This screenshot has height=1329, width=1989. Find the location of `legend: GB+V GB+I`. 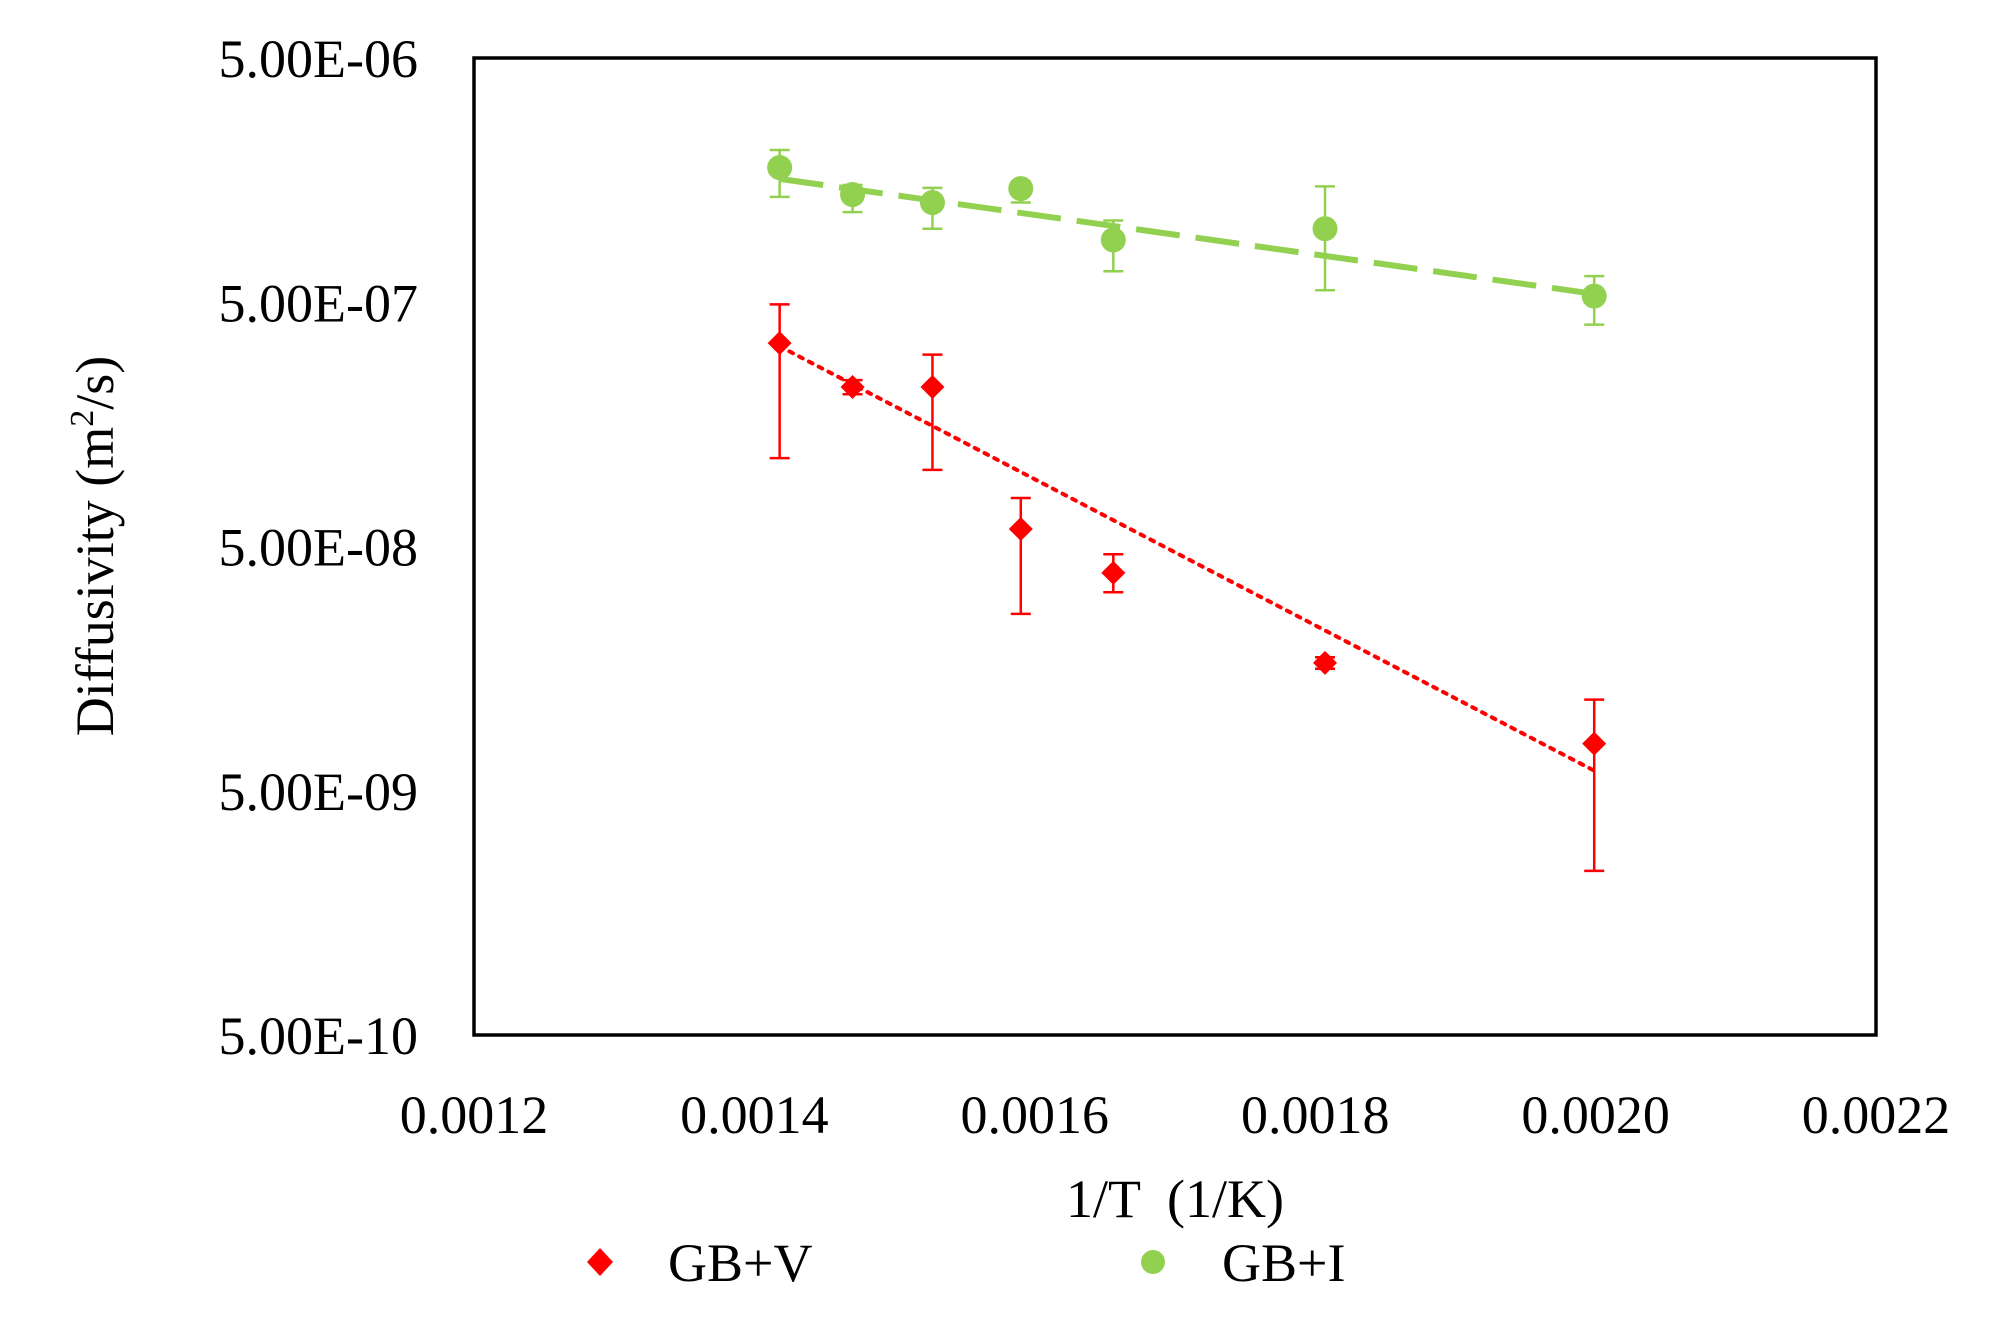

legend: GB+V GB+I is located at coordinates (966, 1263).